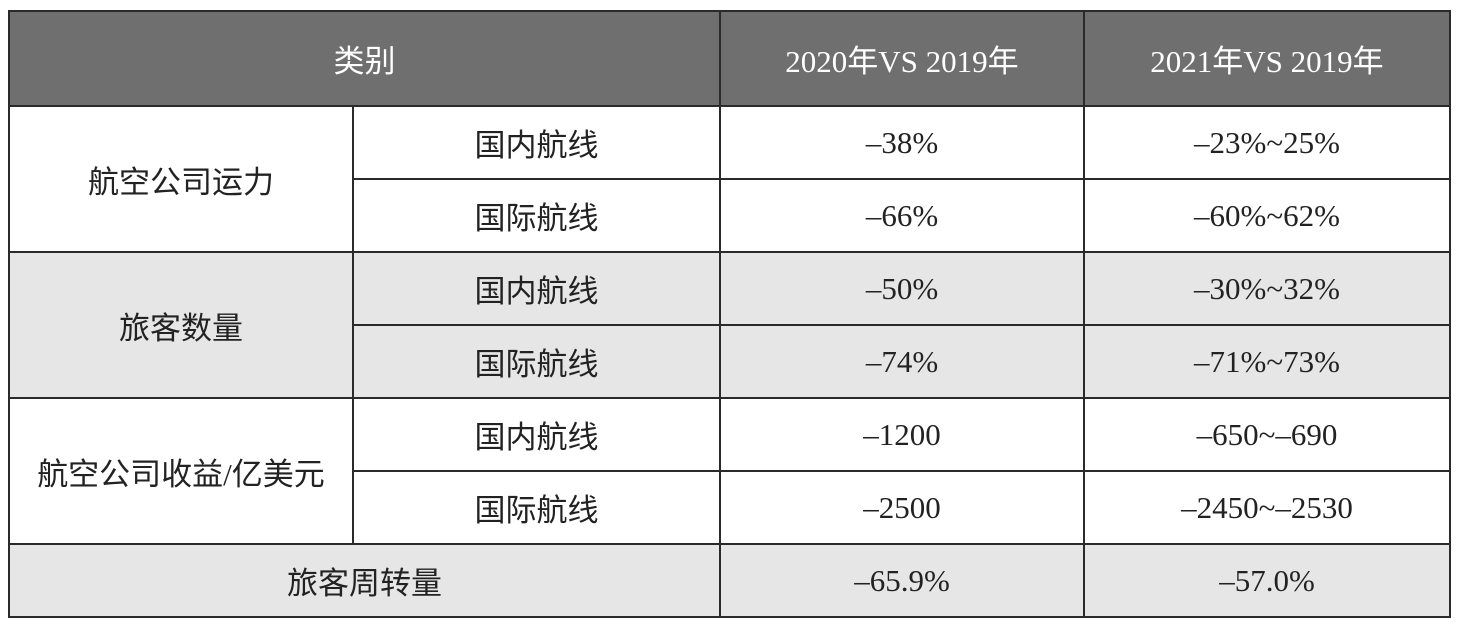 Image resolution: width=1457 pixels, height=626 pixels. What do you see at coordinates (181, 471) in the screenshot?
I see `group-label: 航空公司收益/亿美元` at bounding box center [181, 471].